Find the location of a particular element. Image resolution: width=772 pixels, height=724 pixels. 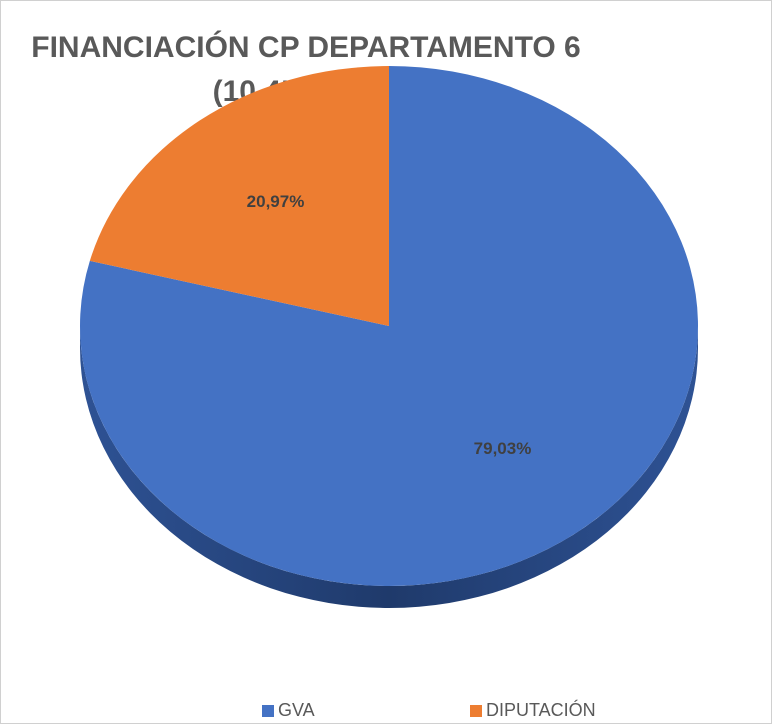

data-label: 20,97% is located at coordinates (276, 201).